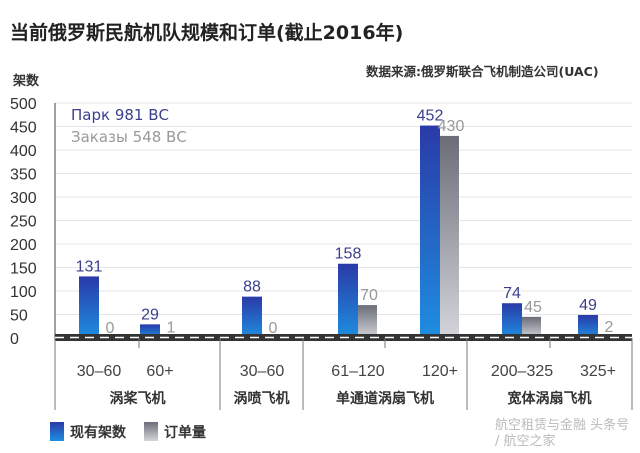 This screenshot has width=640, height=453. I want to click on legend-label: 现有架数, so click(98, 432).